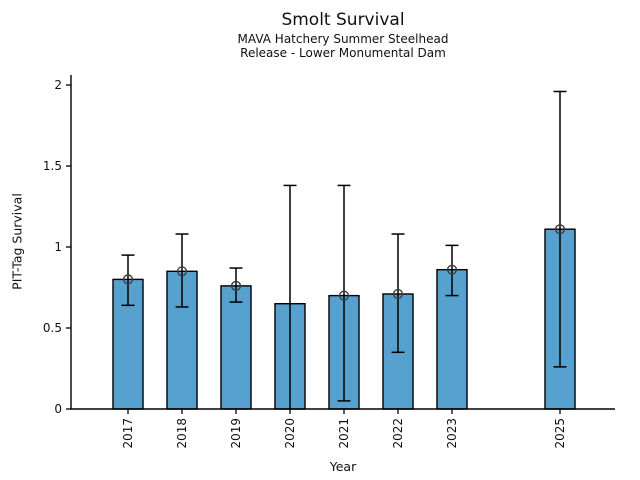 The width and height of the screenshot is (640, 480). Describe the element at coordinates (236, 347) in the screenshot. I see `bar-2019` at that location.